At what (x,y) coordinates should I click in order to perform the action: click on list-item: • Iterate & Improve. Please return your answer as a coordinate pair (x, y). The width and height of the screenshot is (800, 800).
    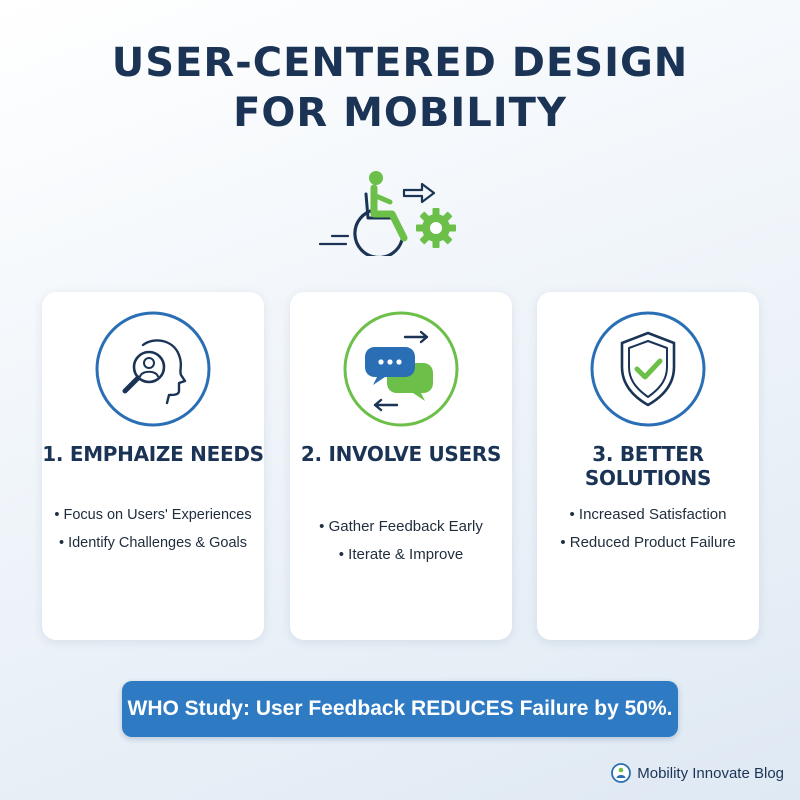
    Looking at the image, I should click on (401, 554).